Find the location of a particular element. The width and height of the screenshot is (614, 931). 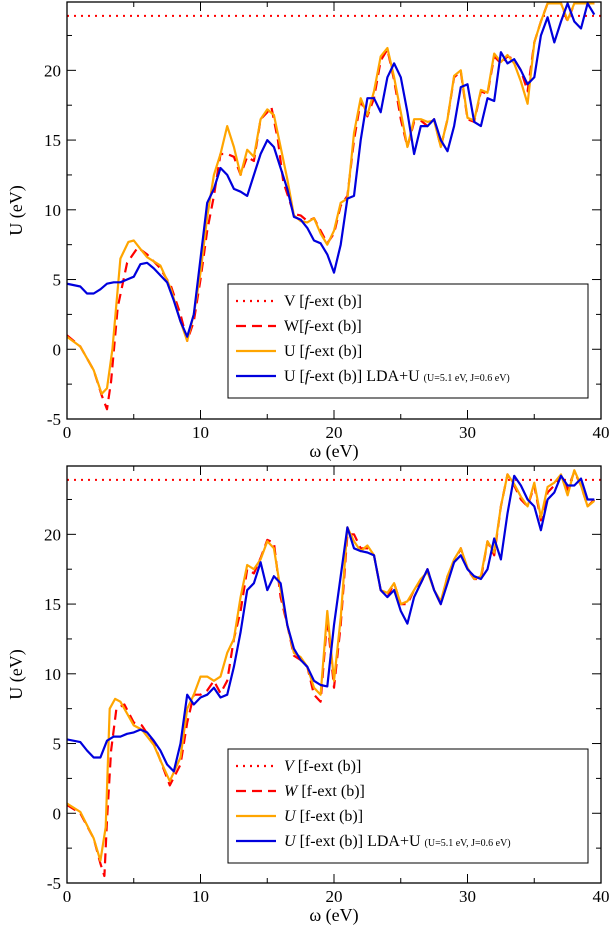

legend-label-part: [f-ext (b)] LDA+U is located at coordinates (360, 841).